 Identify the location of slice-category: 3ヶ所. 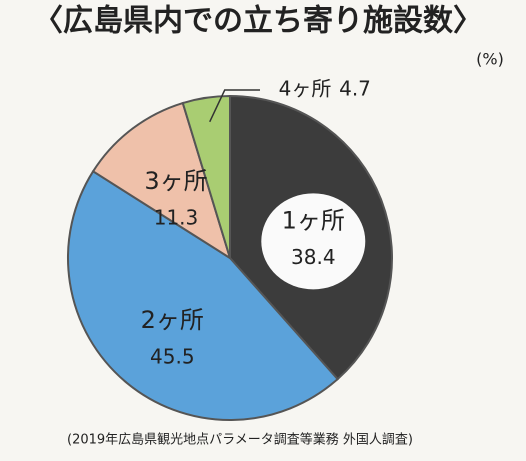
(175, 181).